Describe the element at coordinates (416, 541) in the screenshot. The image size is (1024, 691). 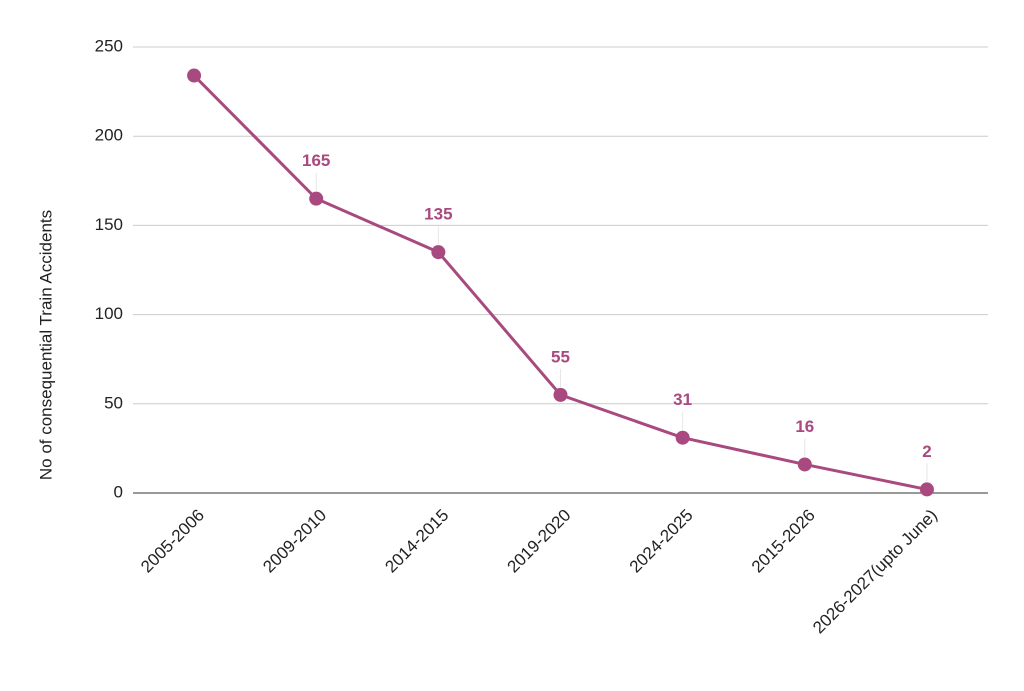
I see `x-tick-label: 2014-2015` at that location.